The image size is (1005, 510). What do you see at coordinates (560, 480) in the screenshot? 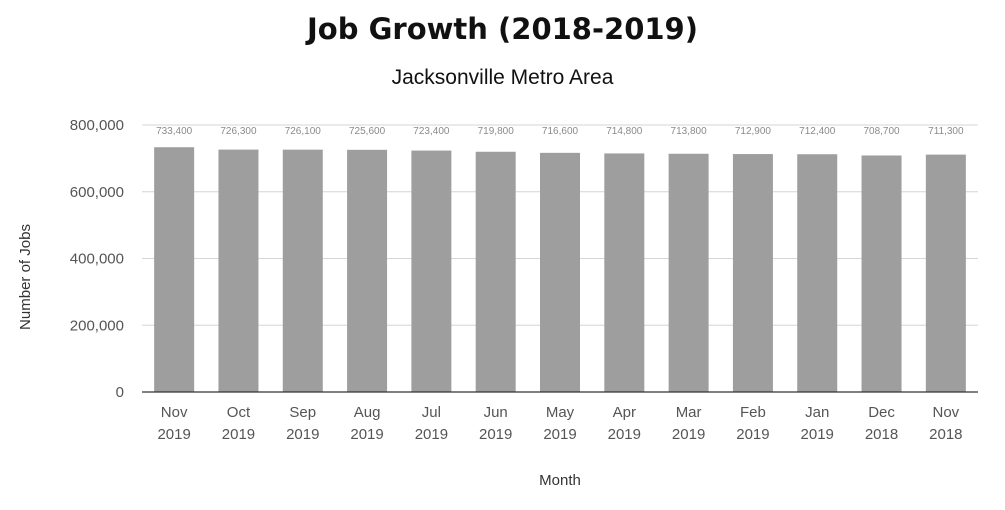
I see `x-axis-title: Month` at bounding box center [560, 480].